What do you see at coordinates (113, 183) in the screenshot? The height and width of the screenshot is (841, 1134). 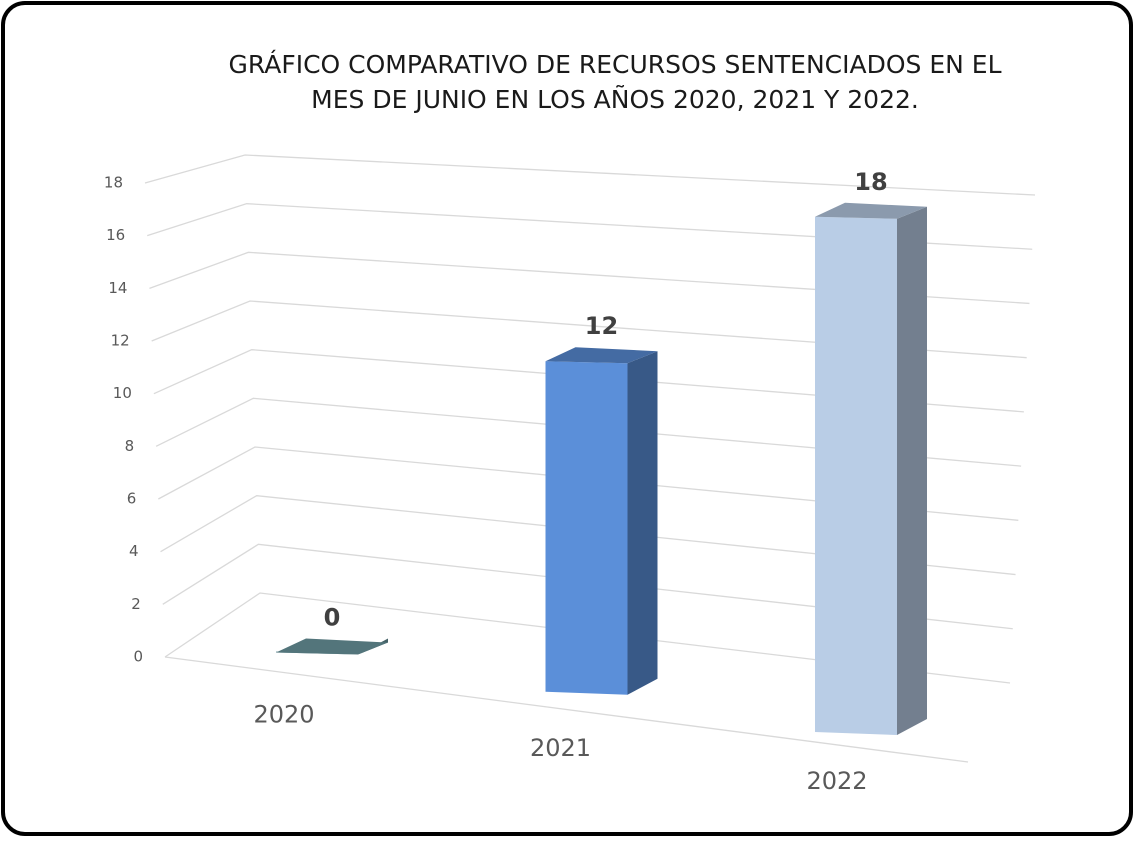 I see `y-tick-label: 18` at bounding box center [113, 183].